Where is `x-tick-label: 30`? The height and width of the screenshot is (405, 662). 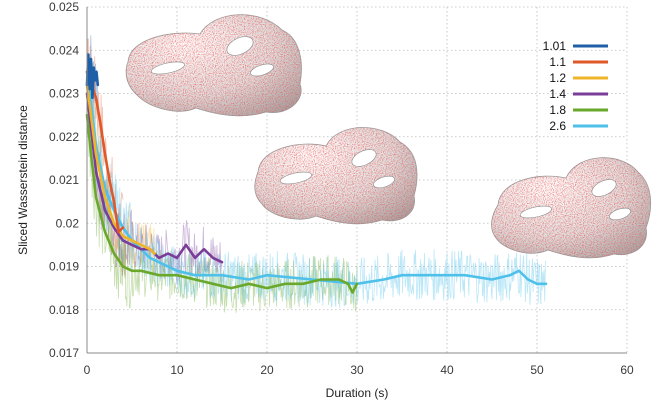 x-tick-label: 30 is located at coordinates (357, 370).